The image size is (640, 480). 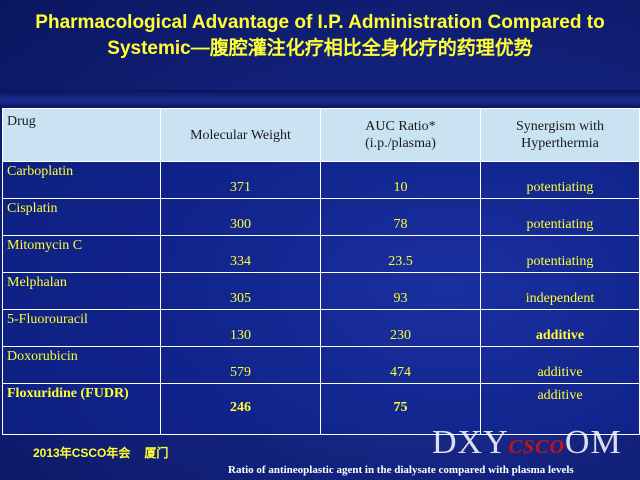 What do you see at coordinates (560, 126) in the screenshot?
I see `header-synergism-line1: Synergism with` at bounding box center [560, 126].